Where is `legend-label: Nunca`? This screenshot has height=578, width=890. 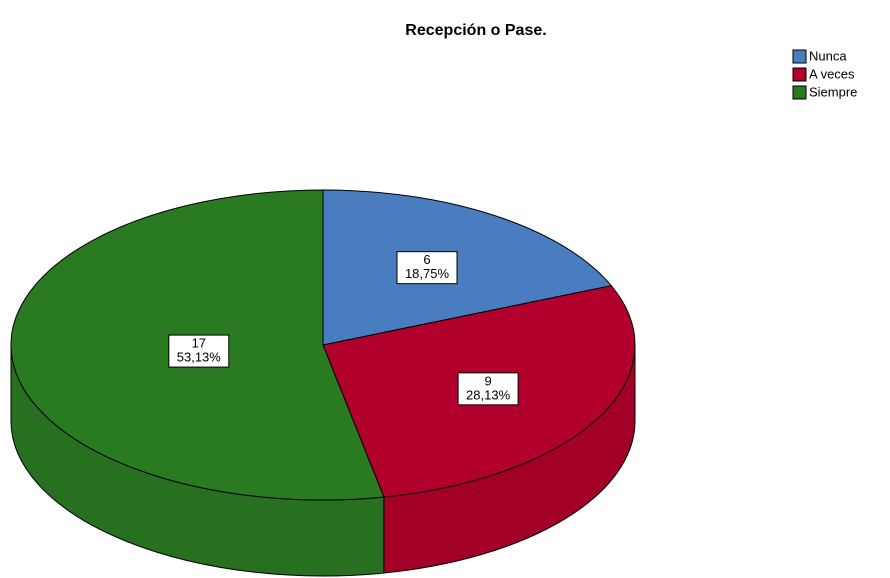 legend-label: Nunca is located at coordinates (828, 55).